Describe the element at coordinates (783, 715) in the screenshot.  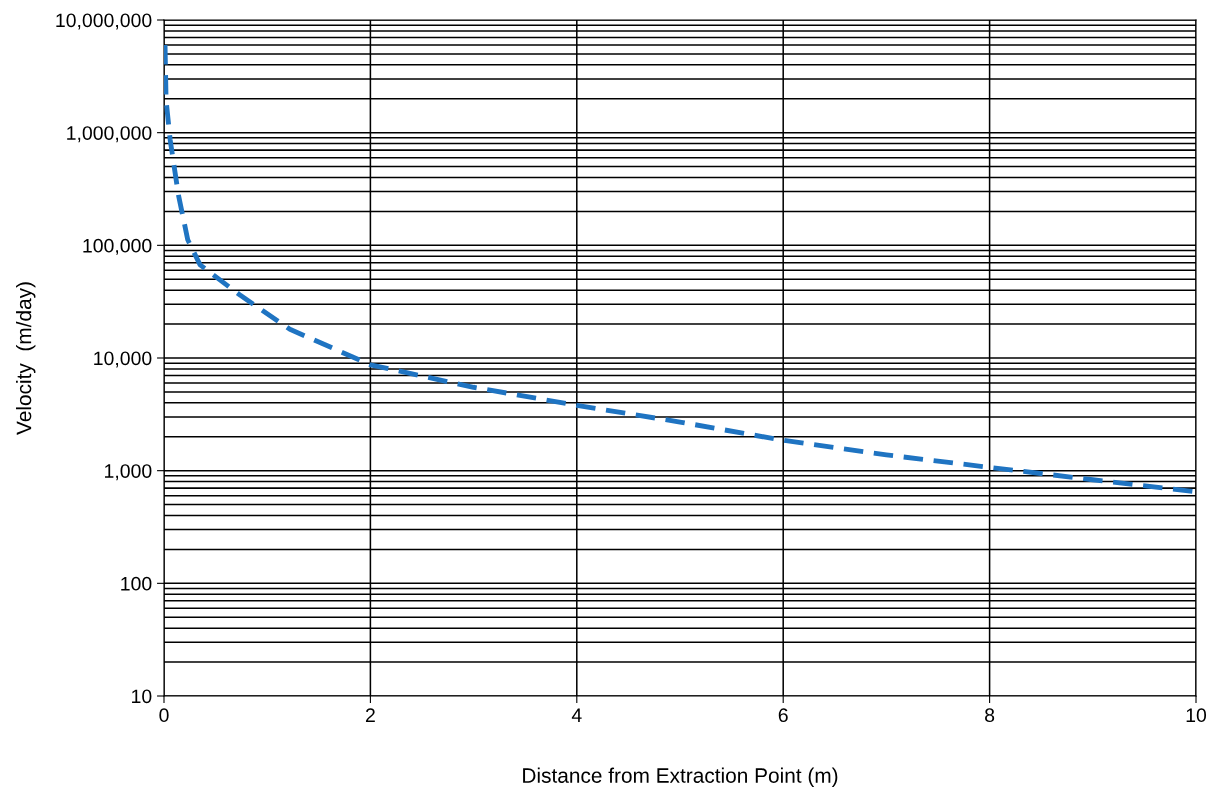
I see `x-tick-label: 6` at that location.